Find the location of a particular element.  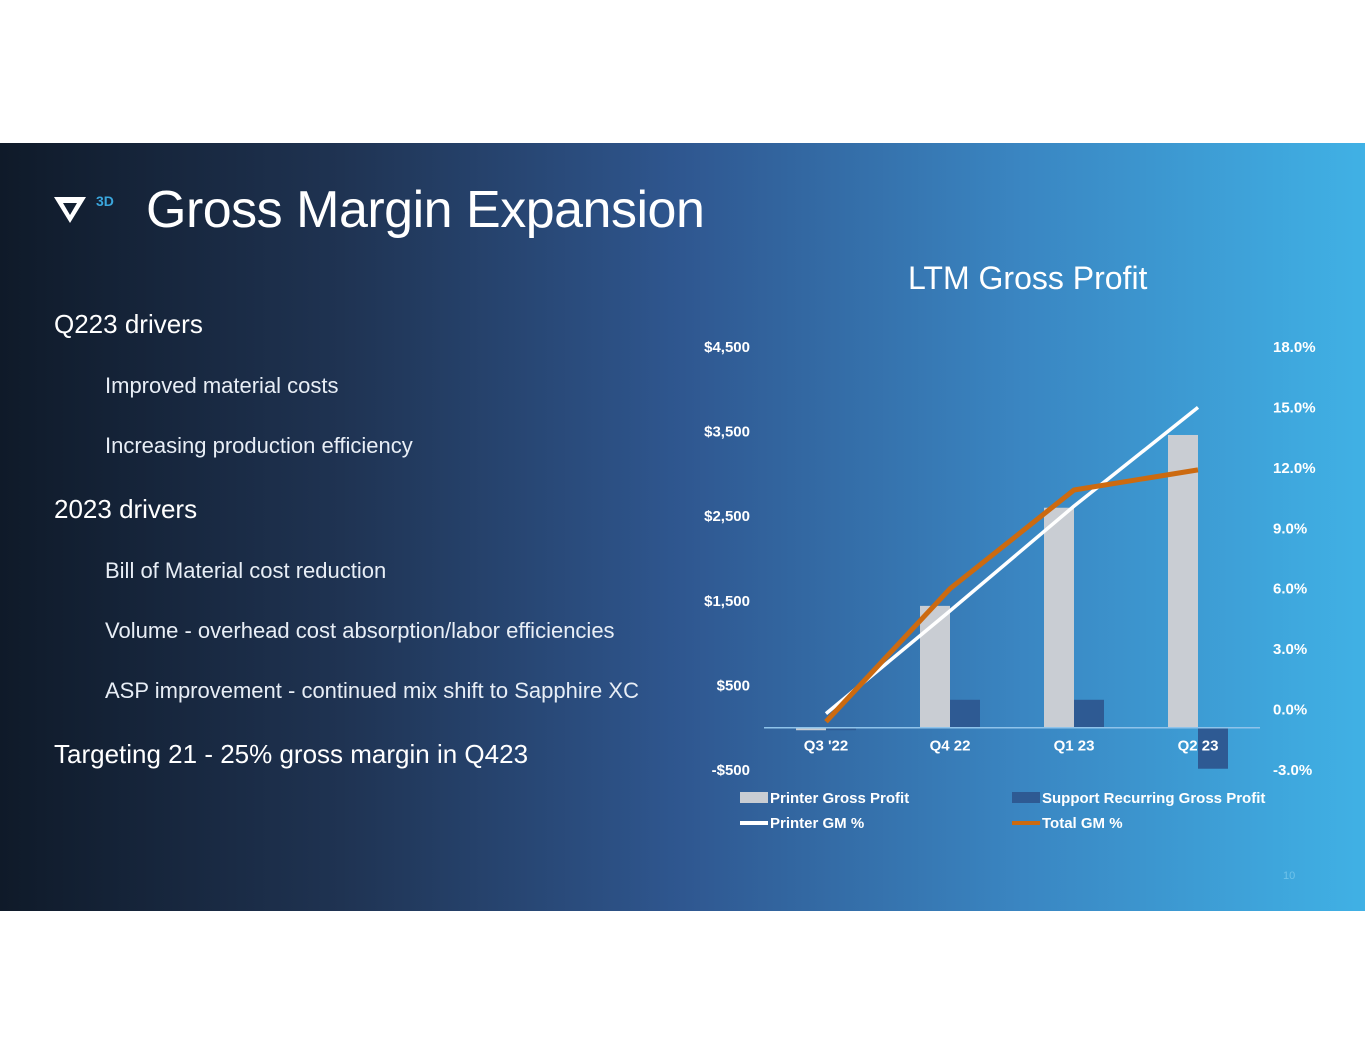

right-axis-tick: 3.0% is located at coordinates (1290, 649).